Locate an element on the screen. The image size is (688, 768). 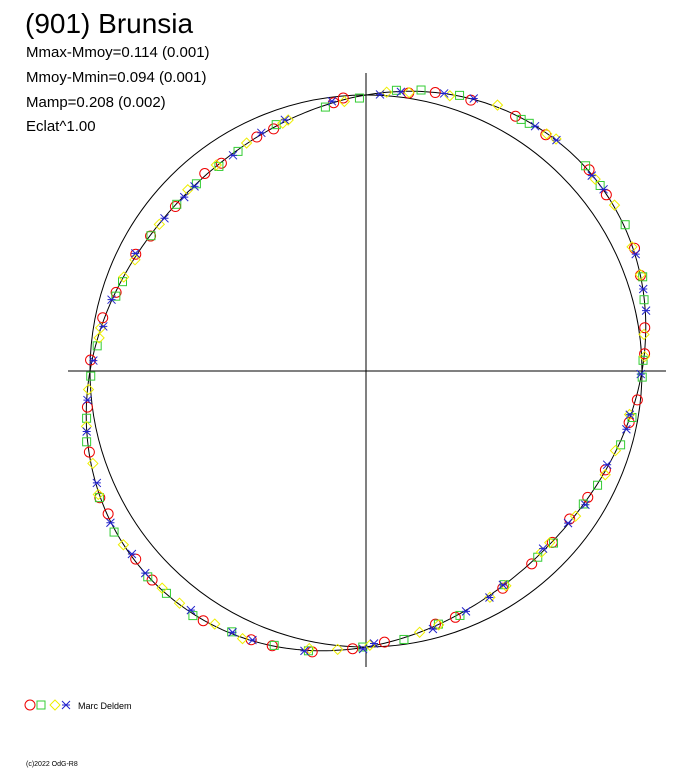
stat-line: Mamp=0.208 (0.002) is located at coordinates (96, 102).